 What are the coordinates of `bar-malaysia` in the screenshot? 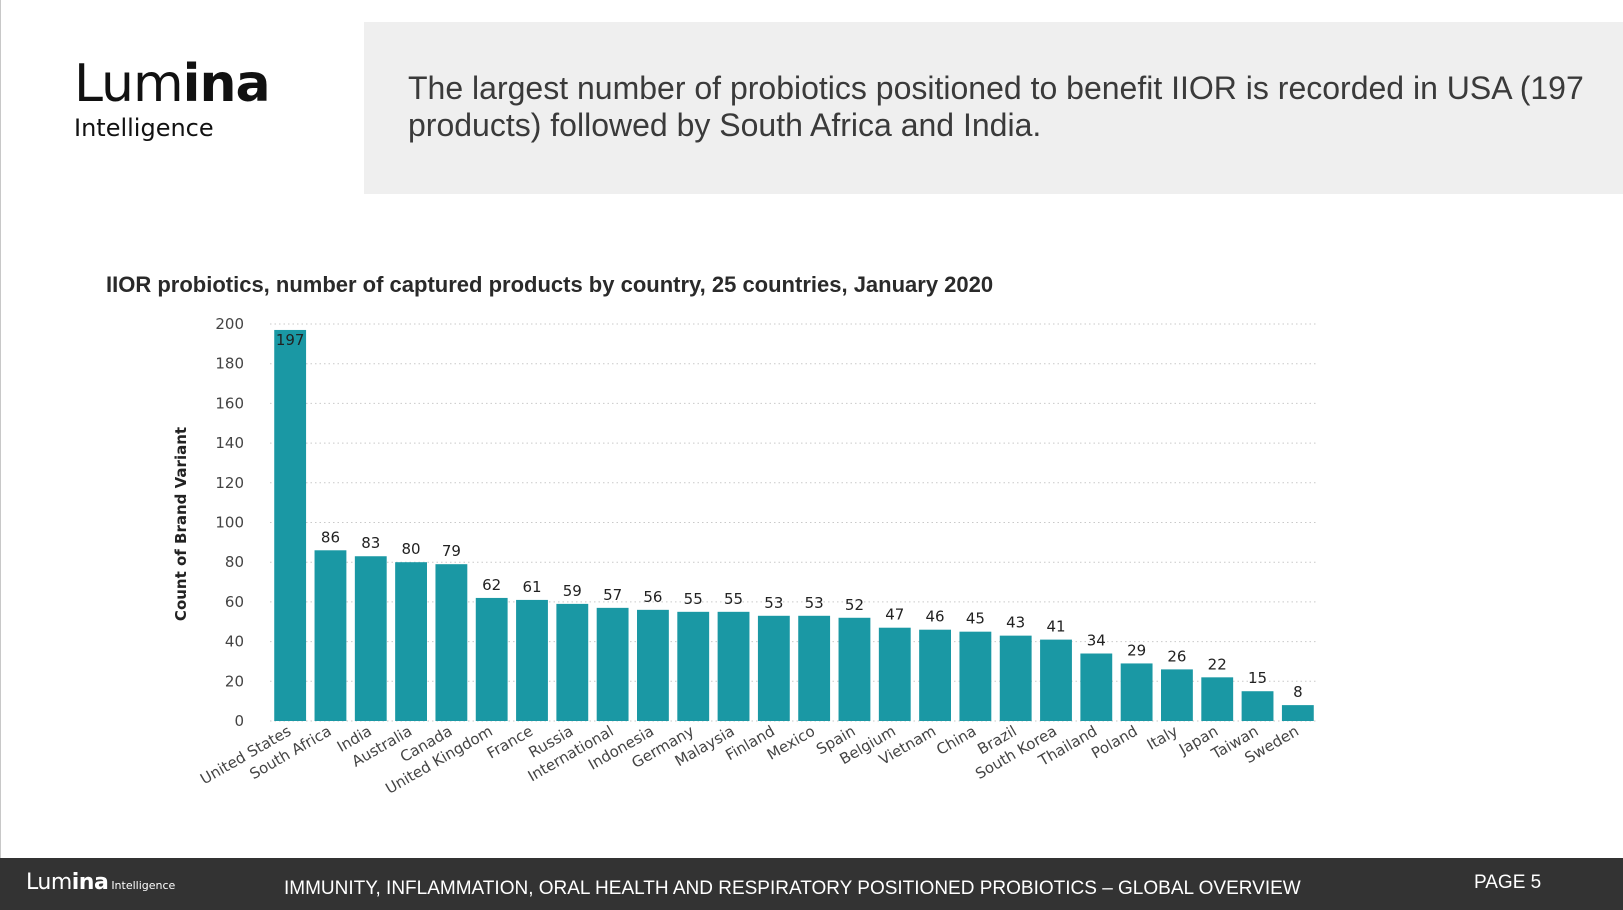 It's located at (733, 666).